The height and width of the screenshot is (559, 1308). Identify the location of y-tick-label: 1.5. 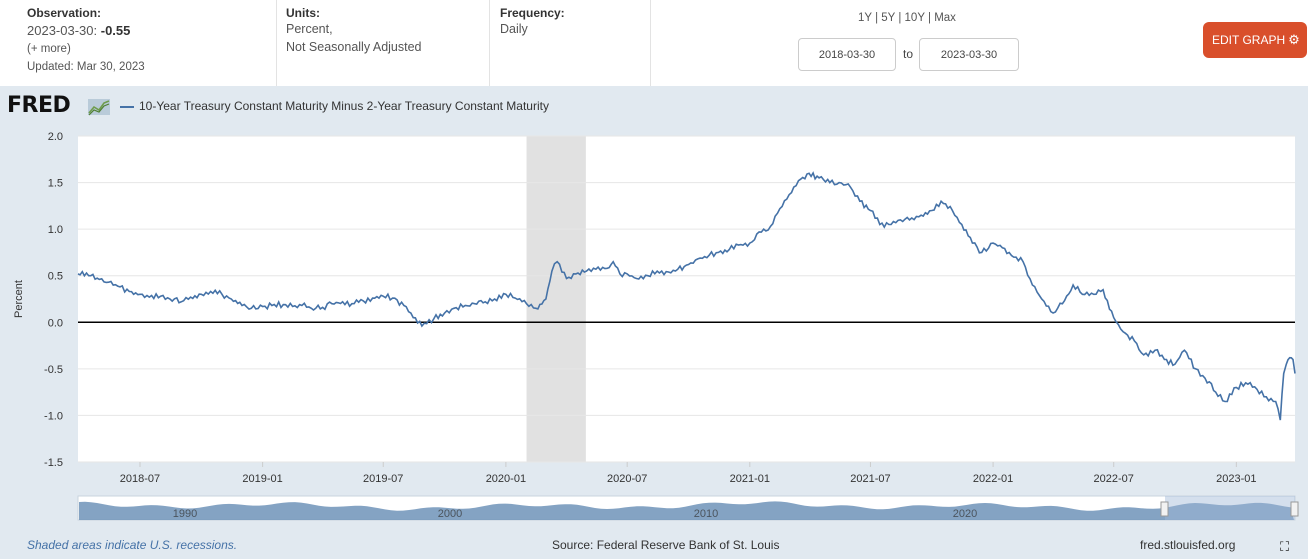
(55, 184).